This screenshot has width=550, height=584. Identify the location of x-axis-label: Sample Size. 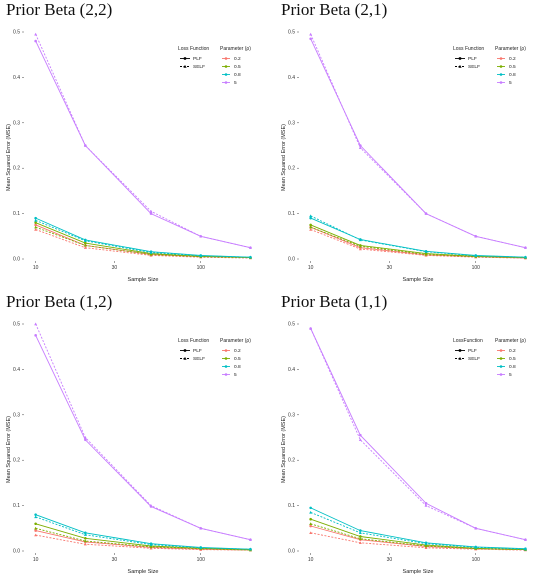
(143, 572).